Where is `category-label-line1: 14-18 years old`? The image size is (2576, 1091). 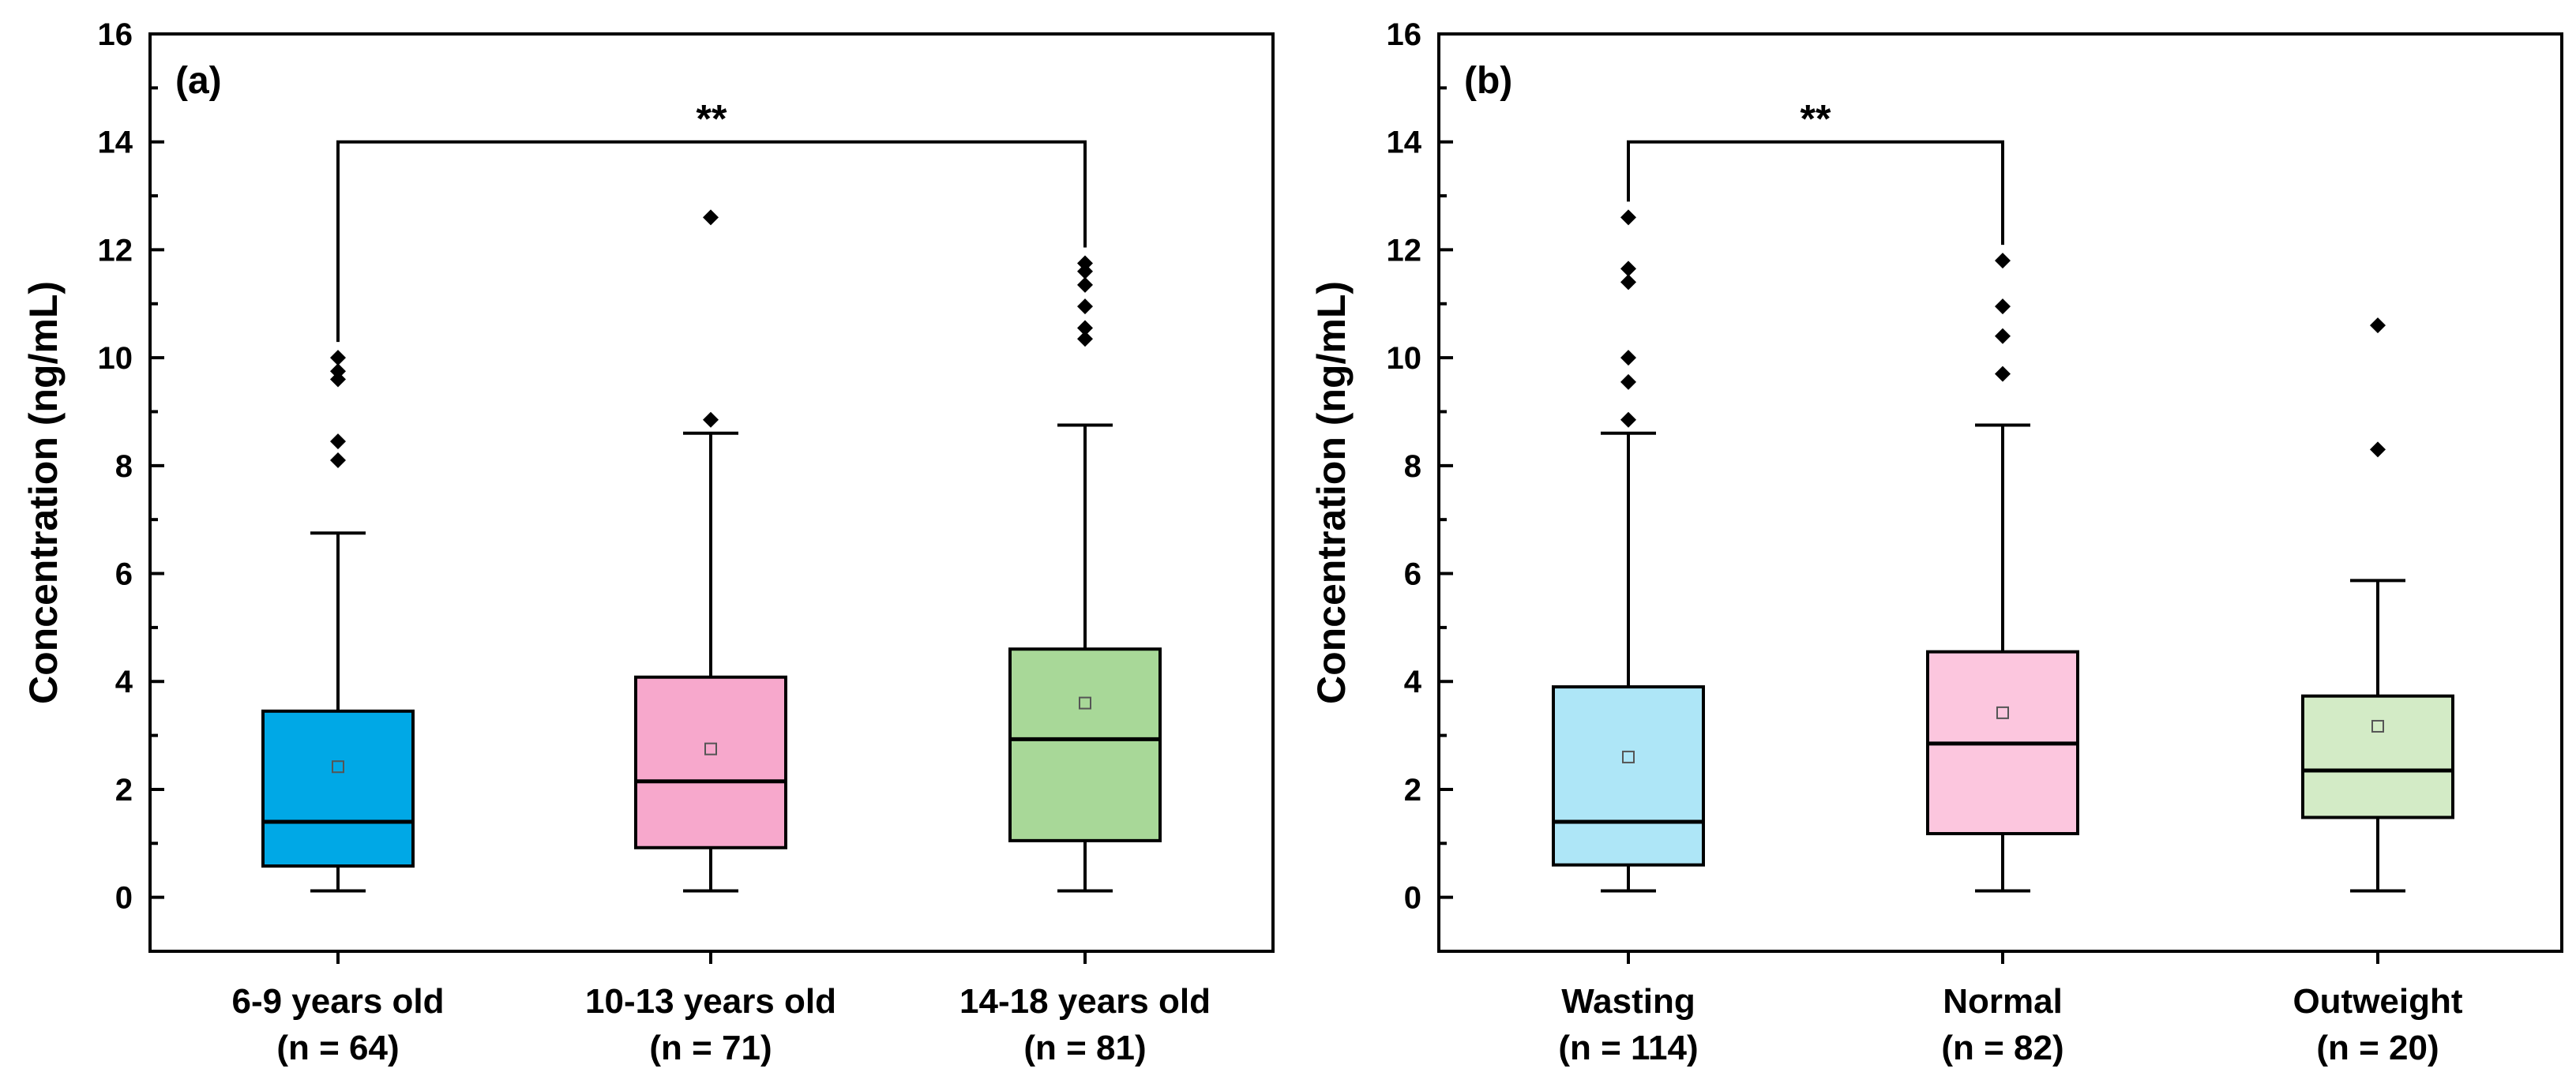
category-label-line1: 14-18 years old is located at coordinates (1085, 1001).